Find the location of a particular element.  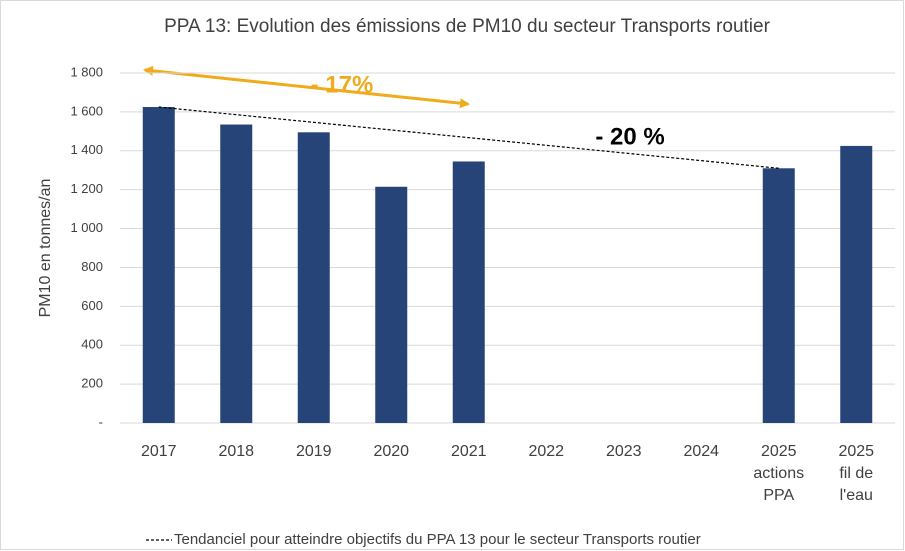

y-tick-label: 1 600 is located at coordinates (86, 110).